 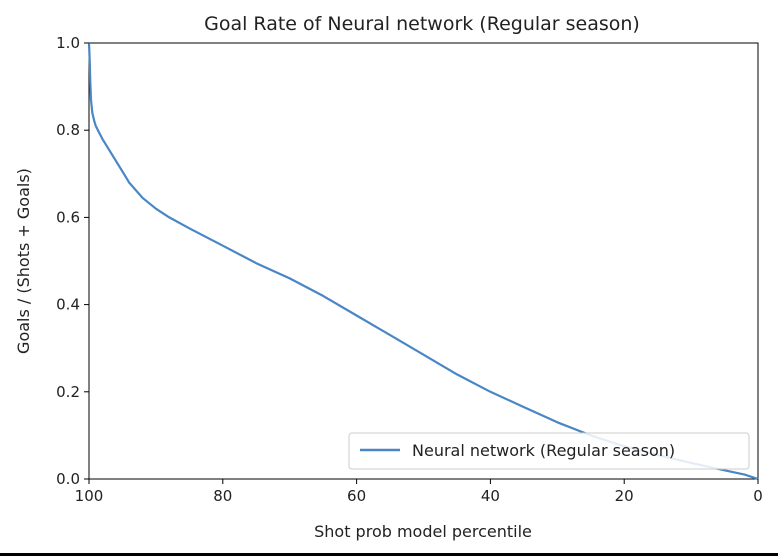 I want to click on y-tick-label: 0.4, so click(x=68, y=305).